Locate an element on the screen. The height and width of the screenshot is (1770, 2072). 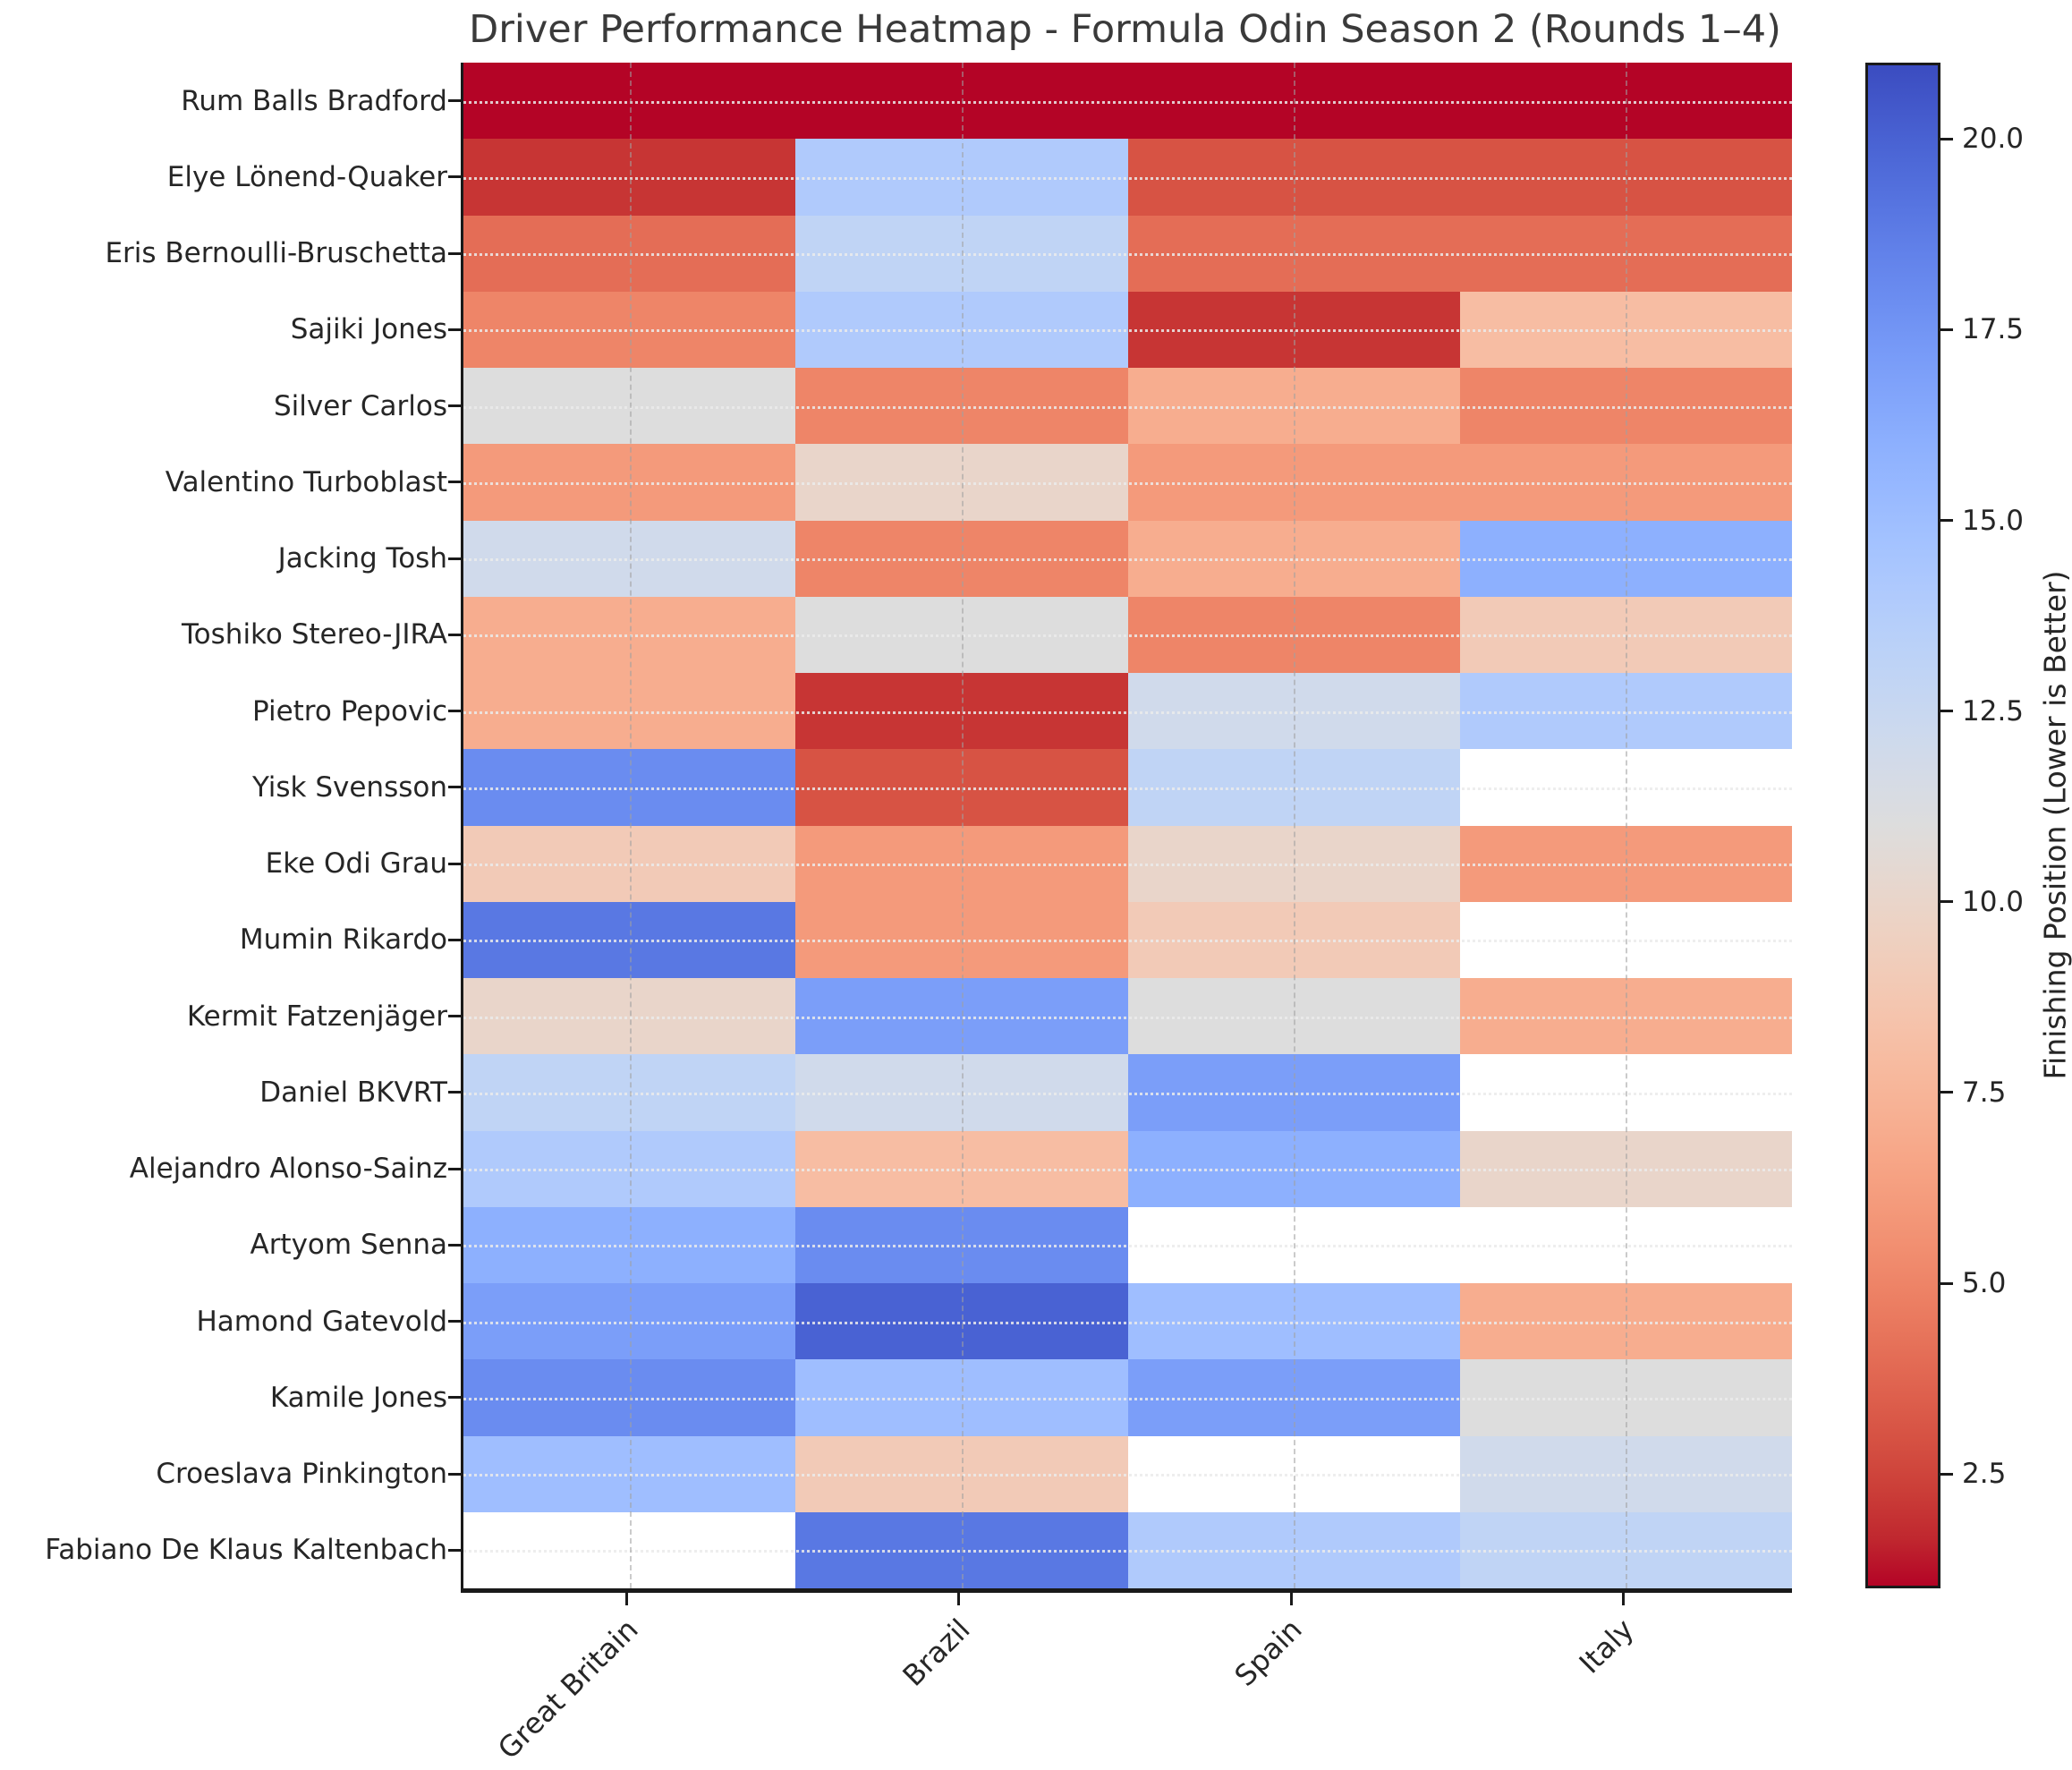
x-axis-race-label: Spain is located at coordinates (1268, 1653).